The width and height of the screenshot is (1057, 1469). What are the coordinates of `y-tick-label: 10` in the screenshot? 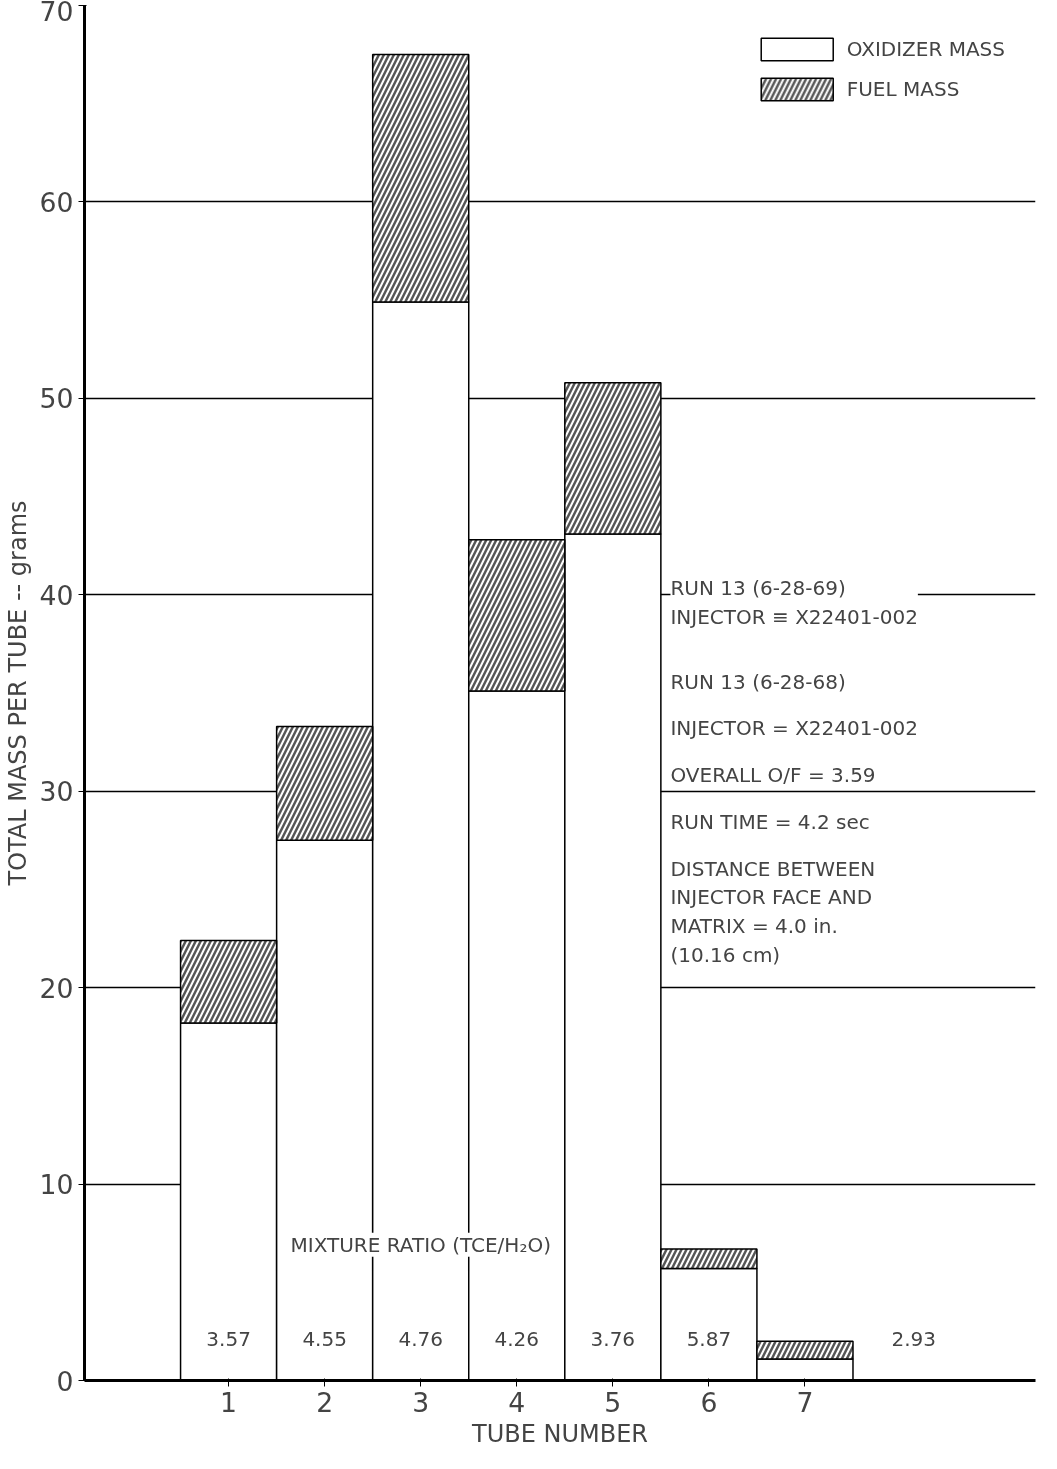 It's located at (56, 1185).